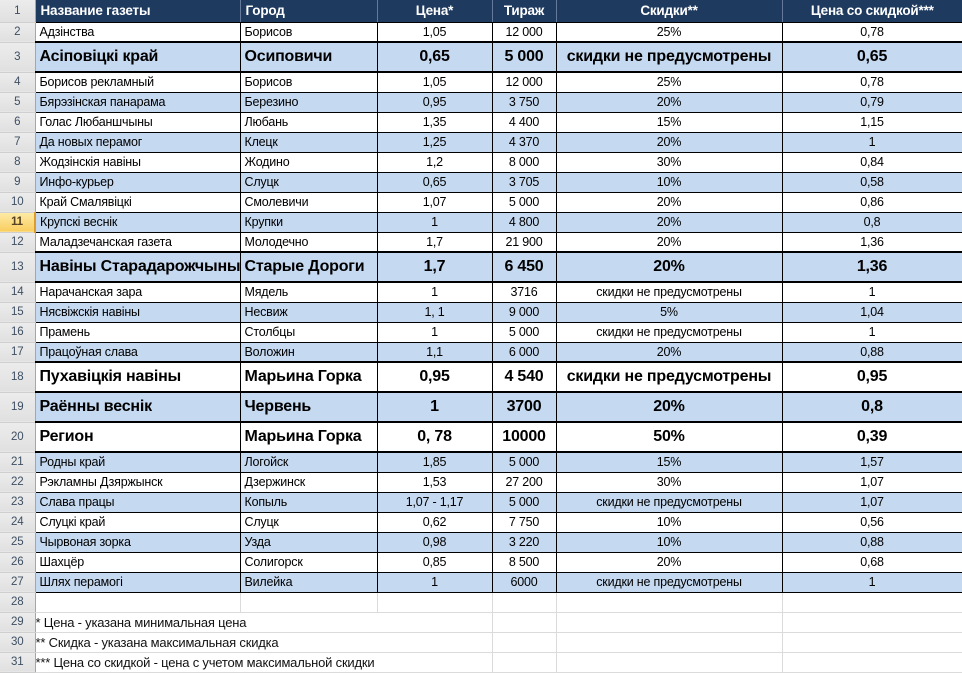  What do you see at coordinates (18, 162) in the screenshot?
I see `row-header-8: 8` at bounding box center [18, 162].